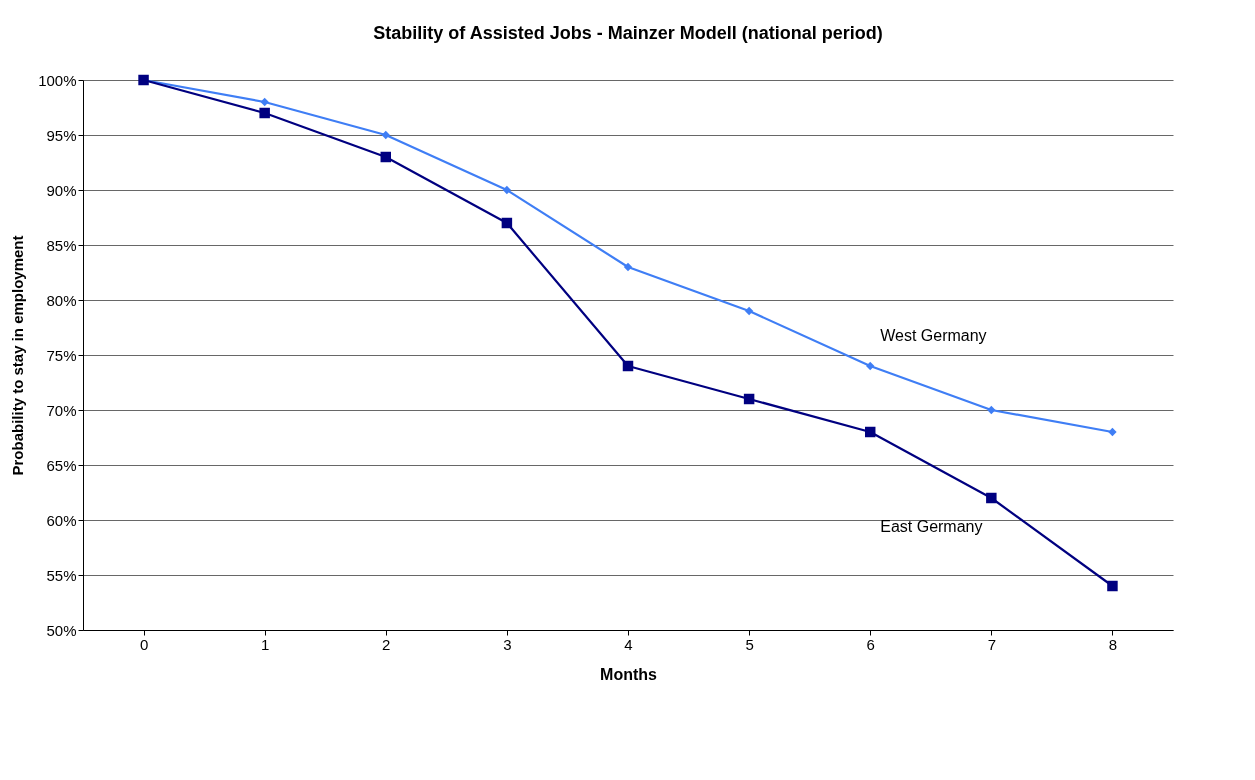  What do you see at coordinates (61, 245) in the screenshot?
I see `y-tick-label: 85%` at bounding box center [61, 245].